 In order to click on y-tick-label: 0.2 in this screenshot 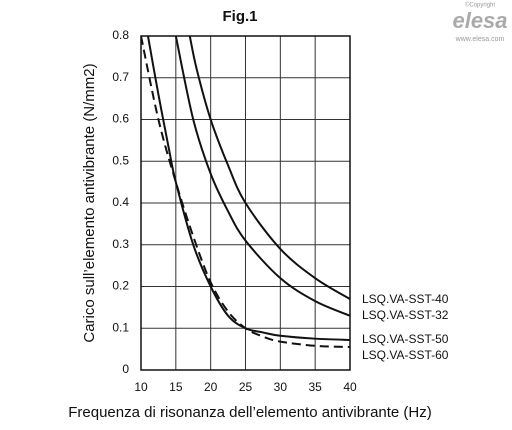, I will do `click(120, 286)`.